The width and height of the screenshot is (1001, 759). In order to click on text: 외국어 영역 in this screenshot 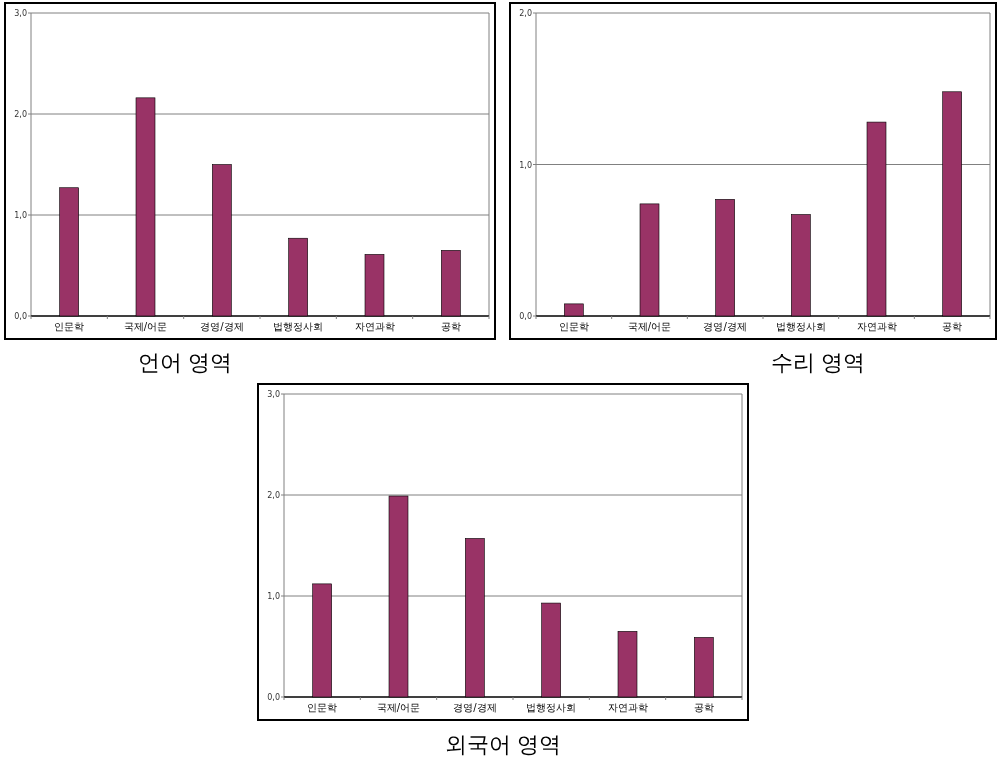, I will do `click(503, 744)`.